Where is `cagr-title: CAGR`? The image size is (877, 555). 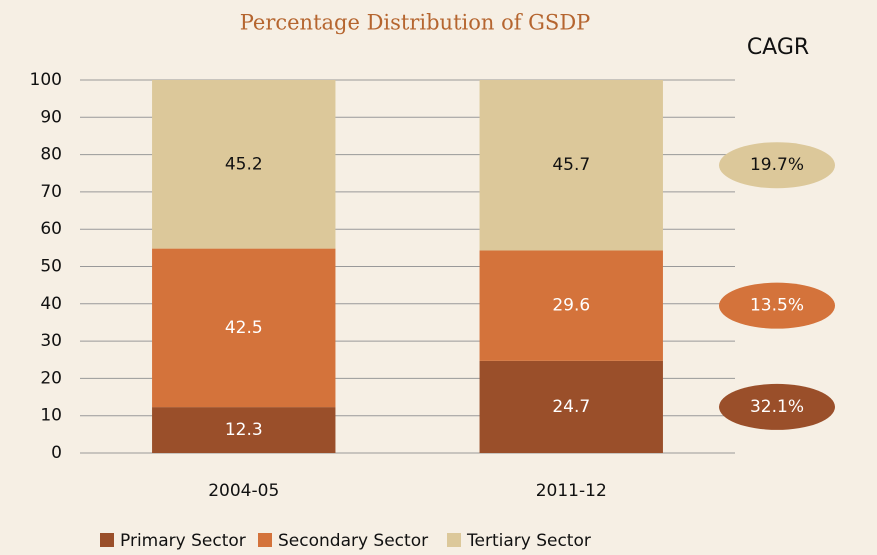 cagr-title: CAGR is located at coordinates (778, 47).